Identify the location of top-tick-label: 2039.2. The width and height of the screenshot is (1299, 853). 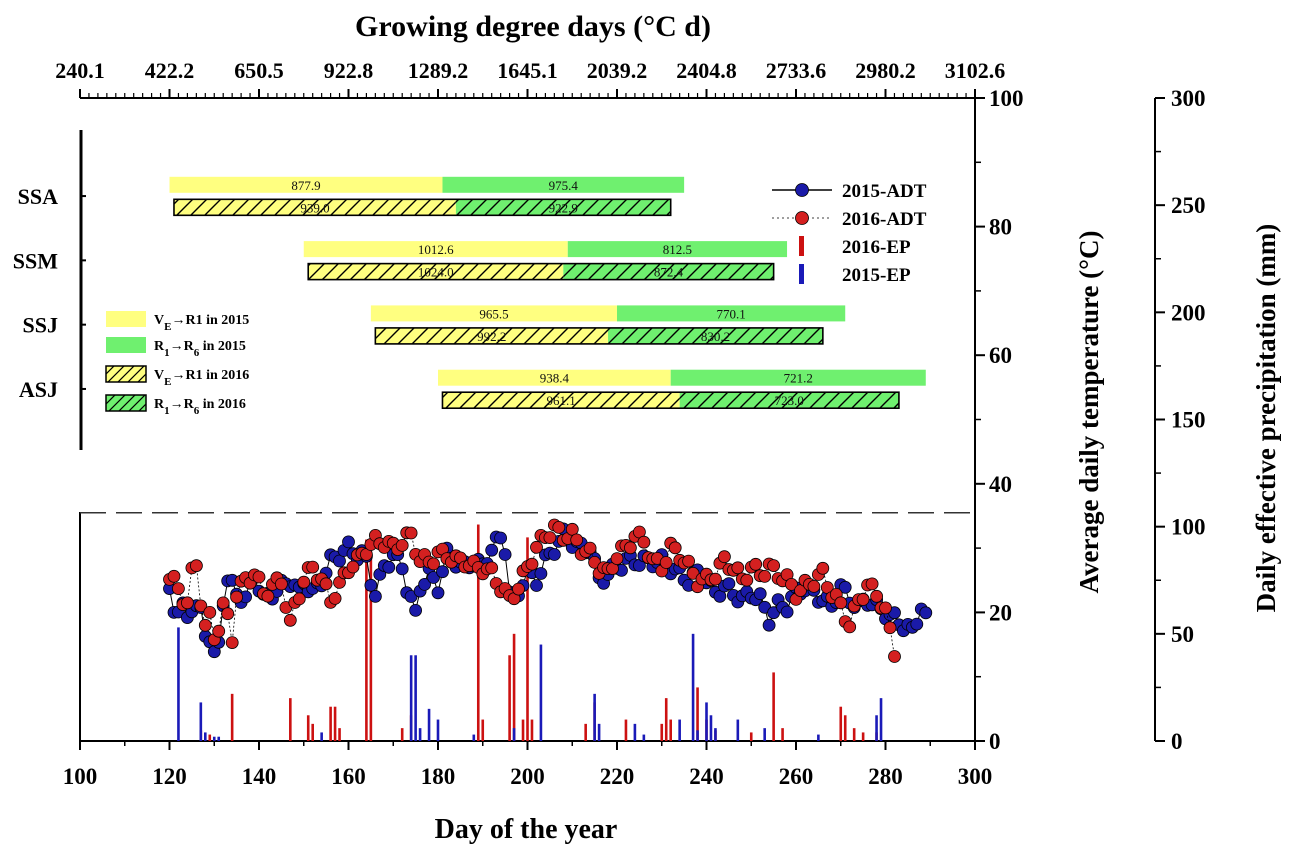
(617, 70).